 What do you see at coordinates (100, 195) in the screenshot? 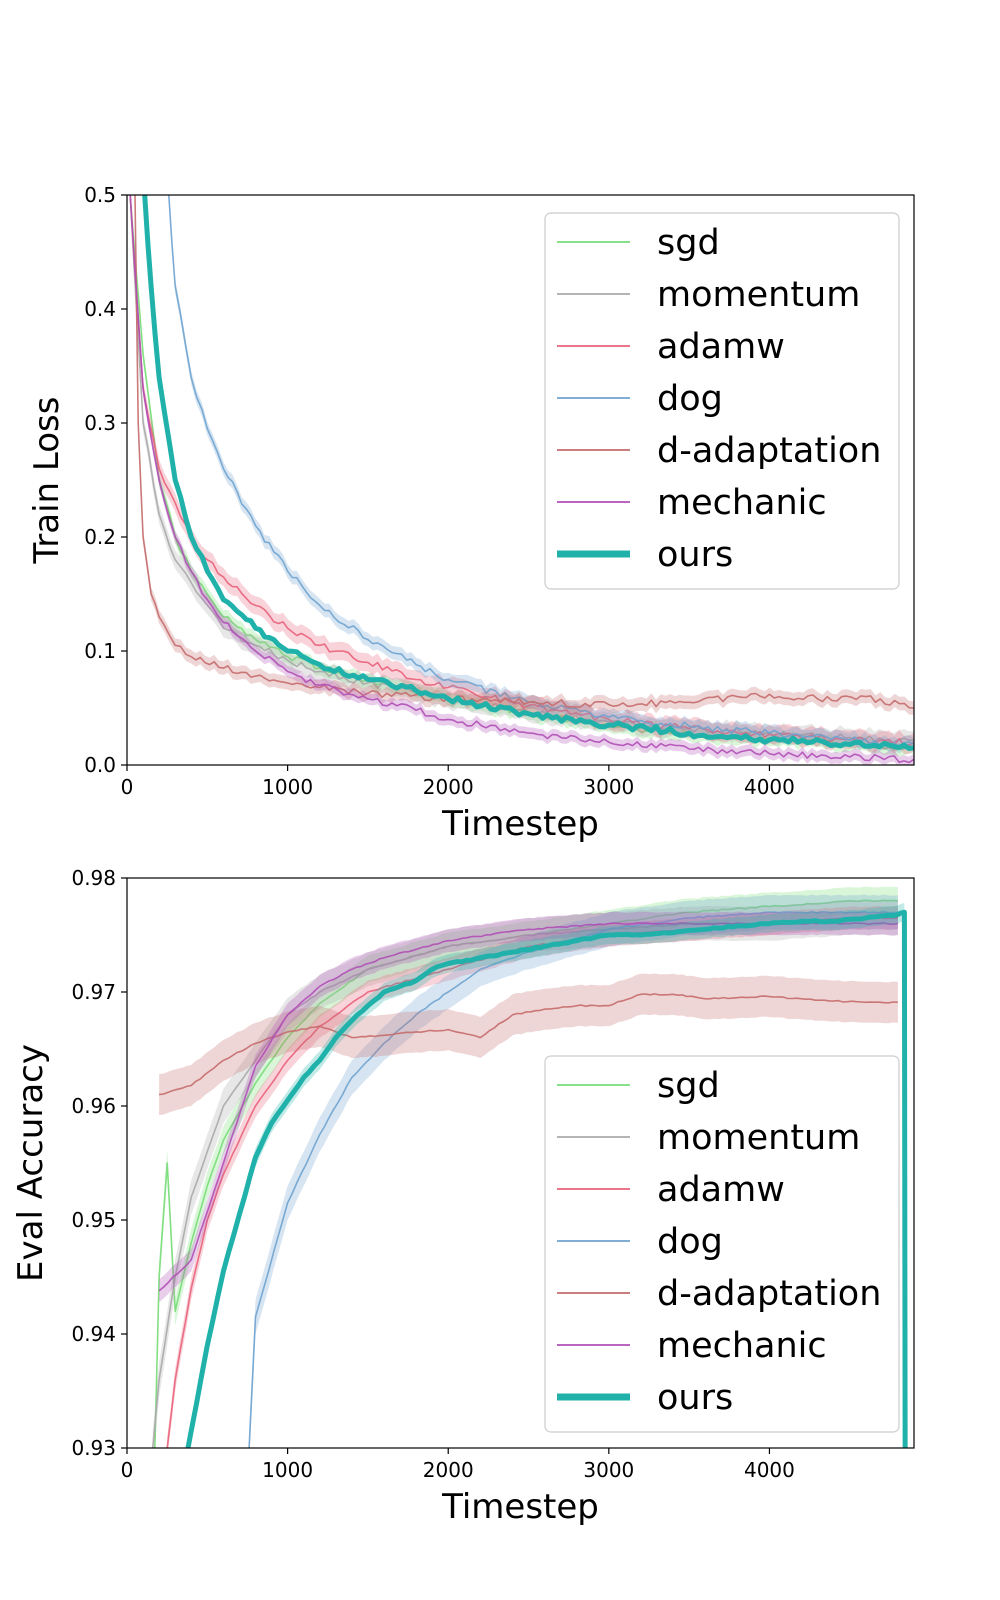
I see `y-tick-label: 0.5` at bounding box center [100, 195].